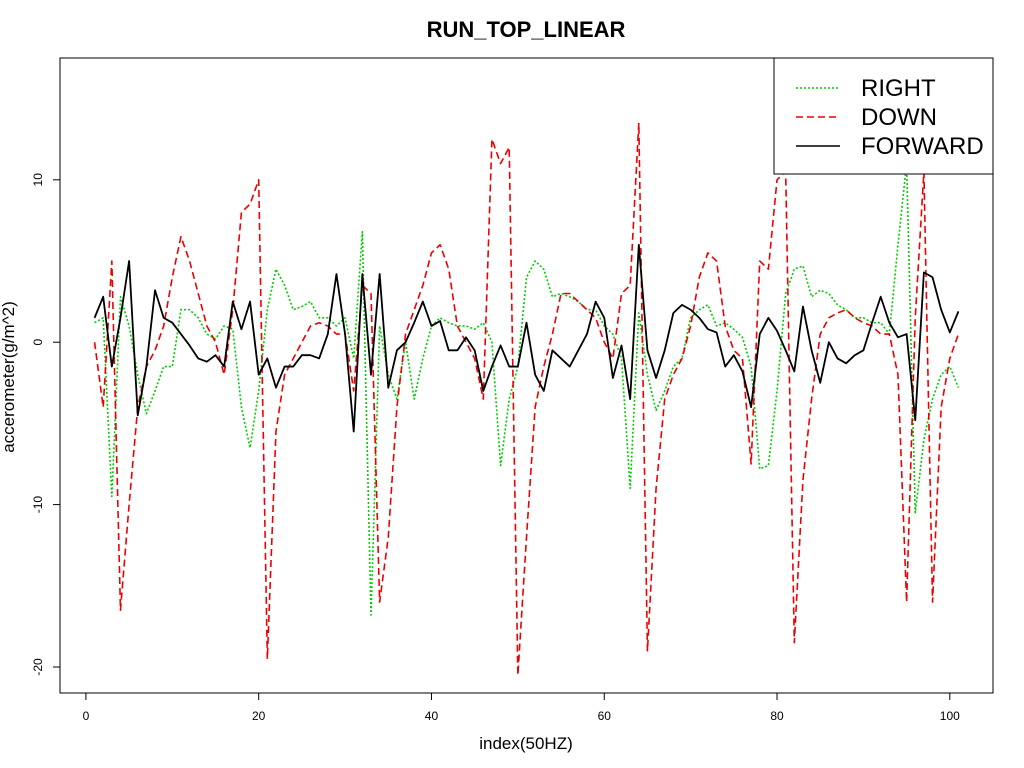  I want to click on x-tick-label: 40, so click(432, 716).